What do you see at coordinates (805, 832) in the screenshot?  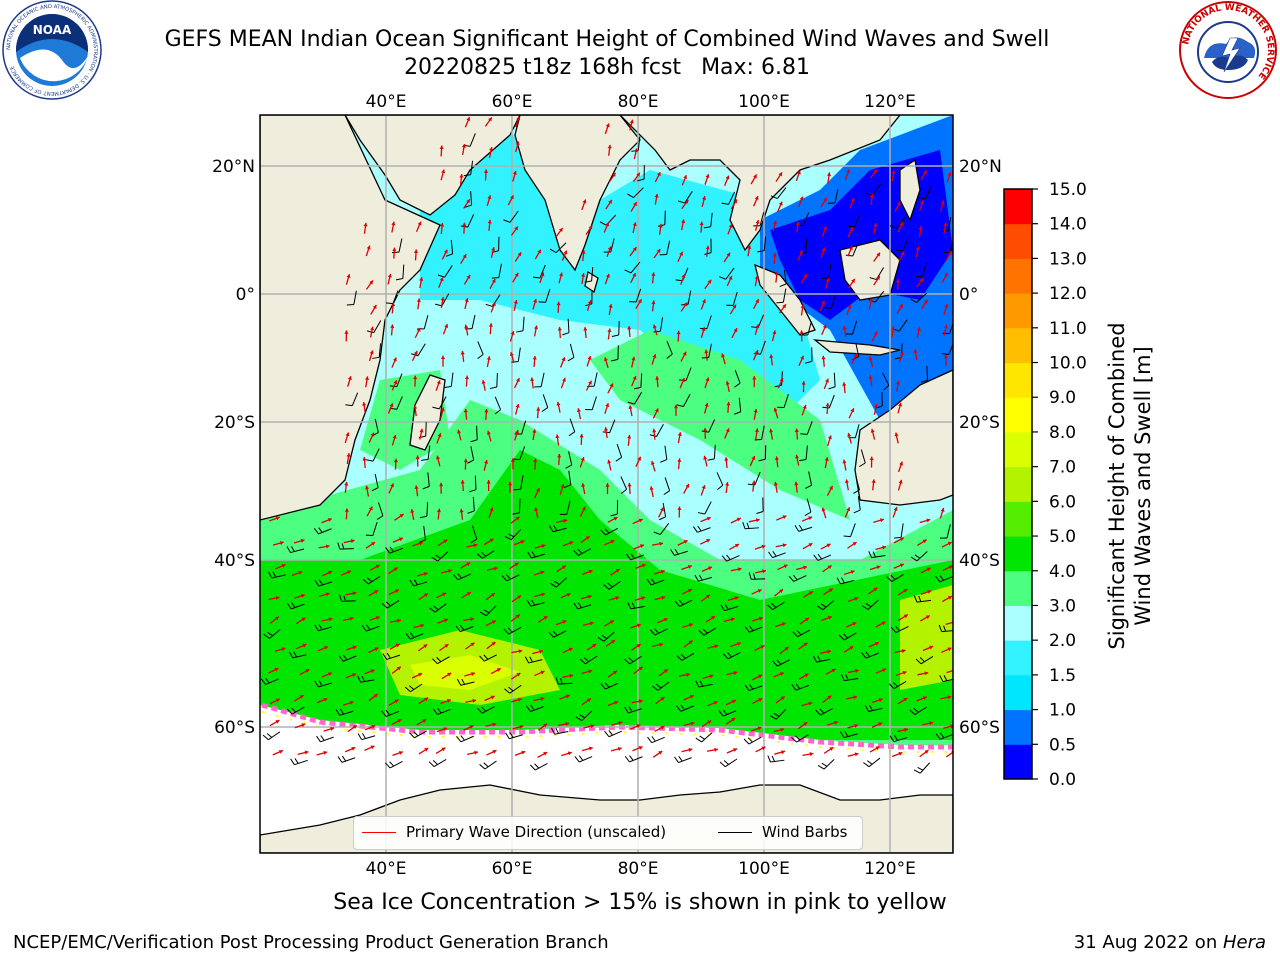 I see `legend-label-wind-barbs: Wind Barbs` at bounding box center [805, 832].